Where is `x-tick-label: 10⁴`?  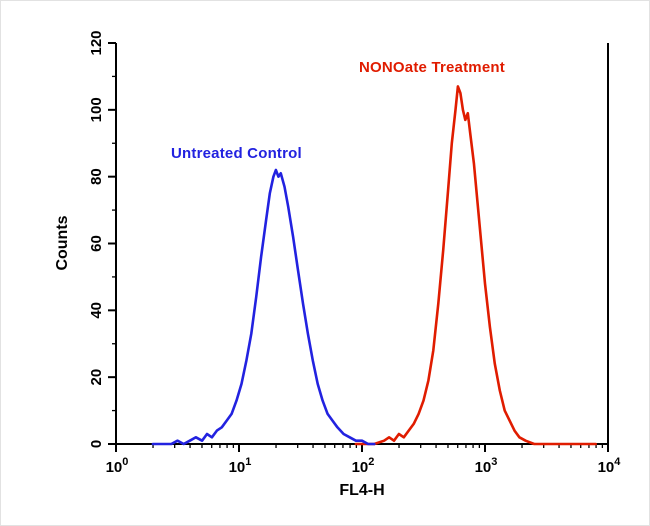 x-tick-label: 10⁴ is located at coordinates (610, 466).